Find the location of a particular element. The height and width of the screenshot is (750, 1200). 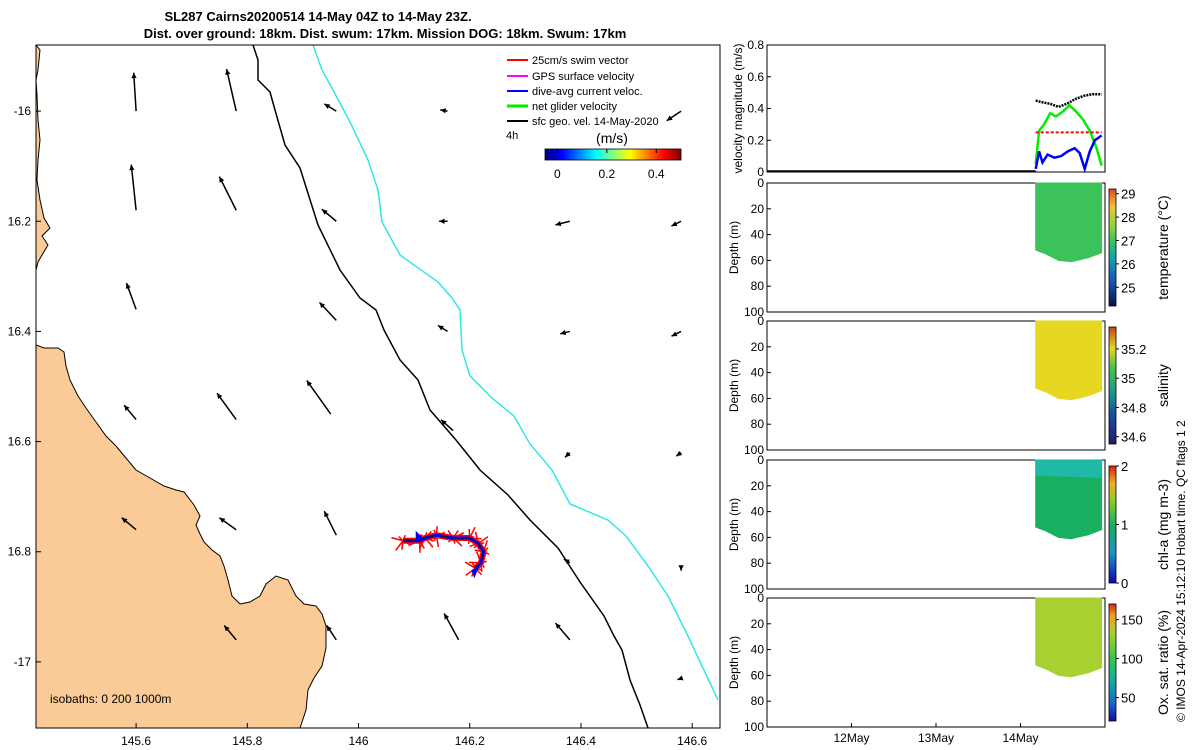

profile-x-tick-label: 13May is located at coordinates (936, 738).